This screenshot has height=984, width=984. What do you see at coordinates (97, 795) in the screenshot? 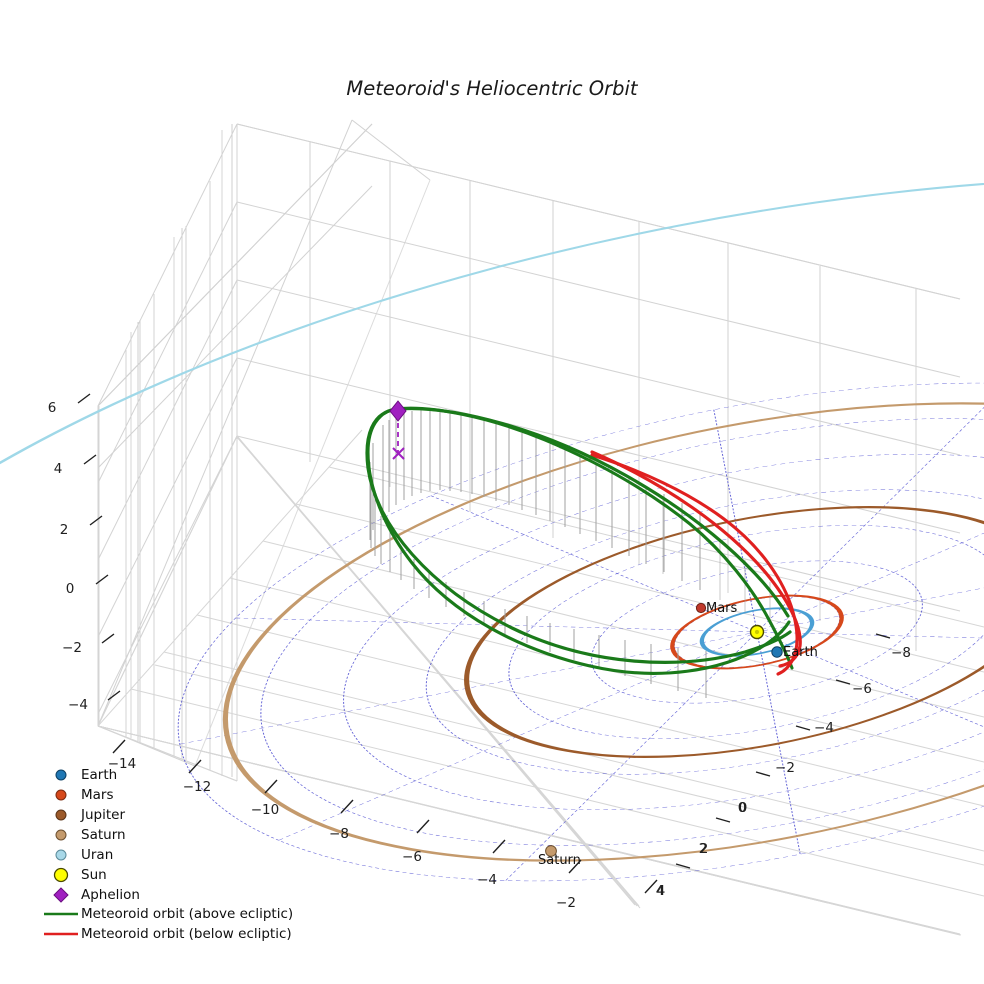
I see `legend-label-mars: Mars` at bounding box center [97, 795].